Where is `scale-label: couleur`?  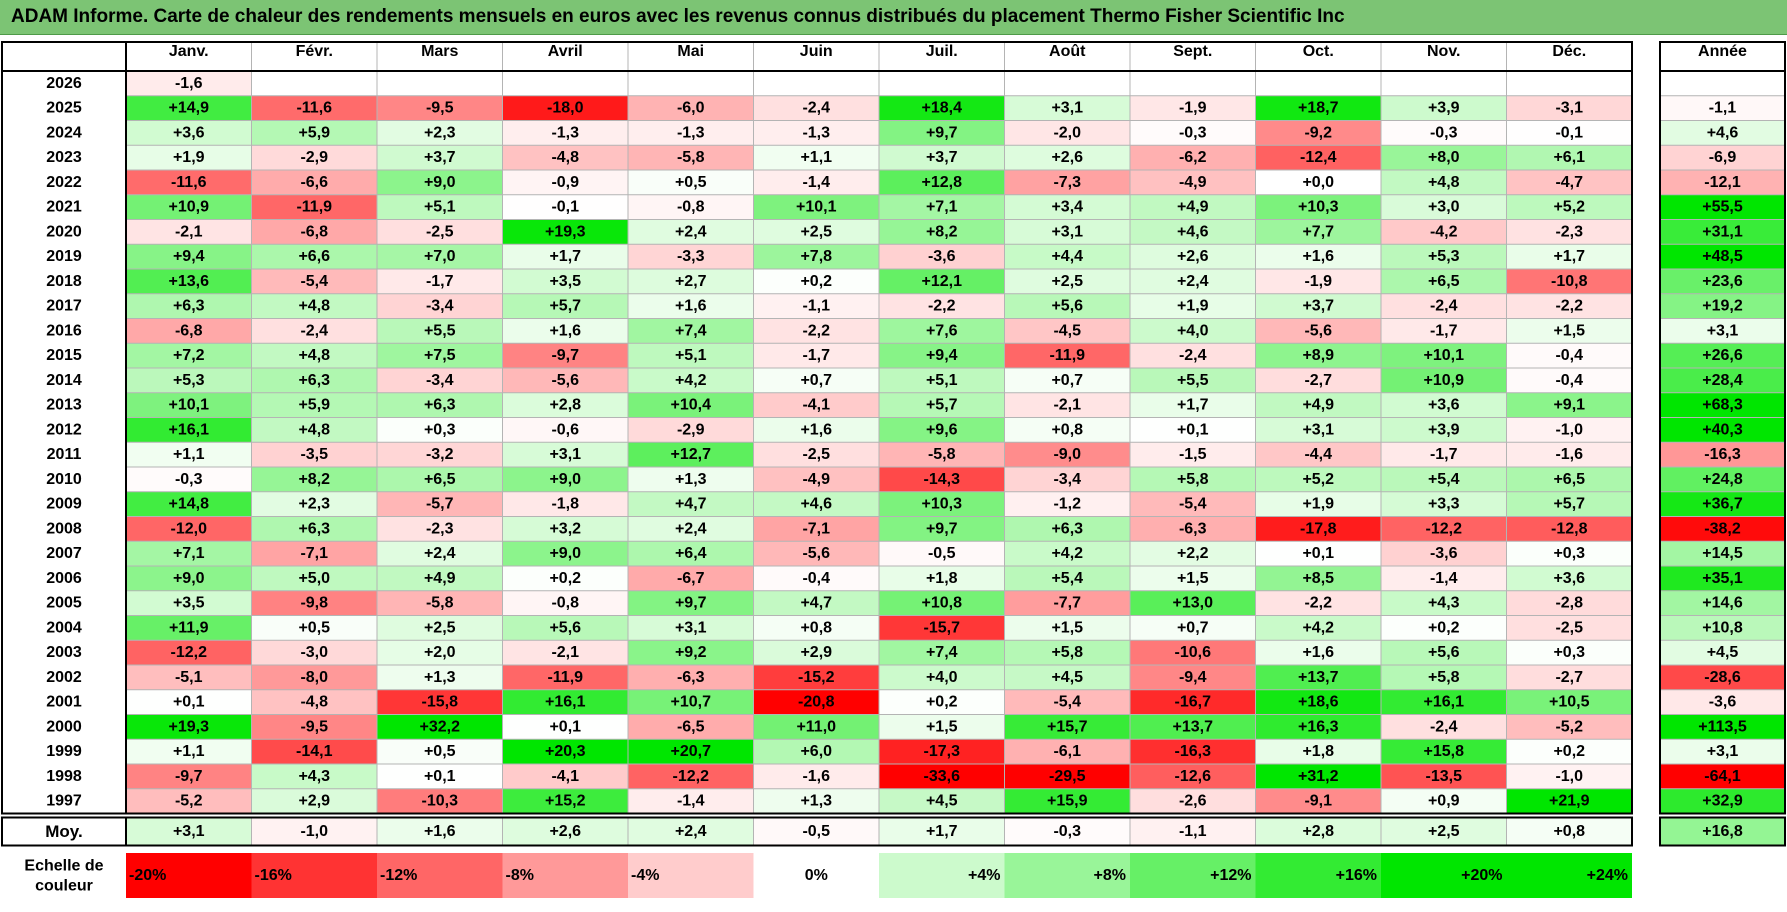
scale-label: couleur is located at coordinates (64, 886).